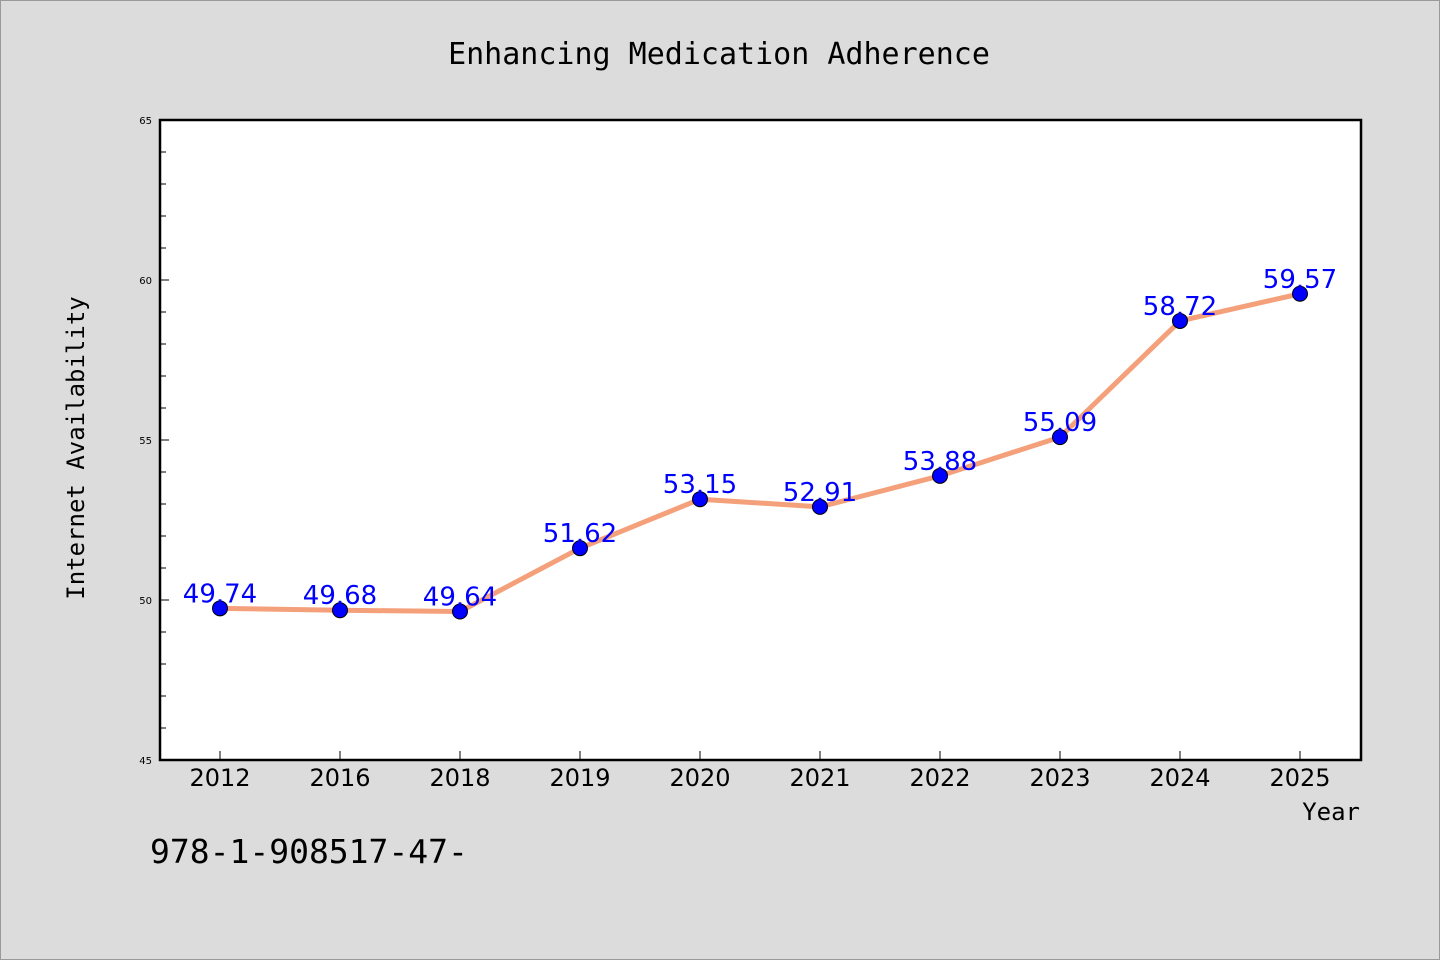 The width and height of the screenshot is (1440, 960). What do you see at coordinates (940, 462) in the screenshot?
I see `data-label: 53.88` at bounding box center [940, 462].